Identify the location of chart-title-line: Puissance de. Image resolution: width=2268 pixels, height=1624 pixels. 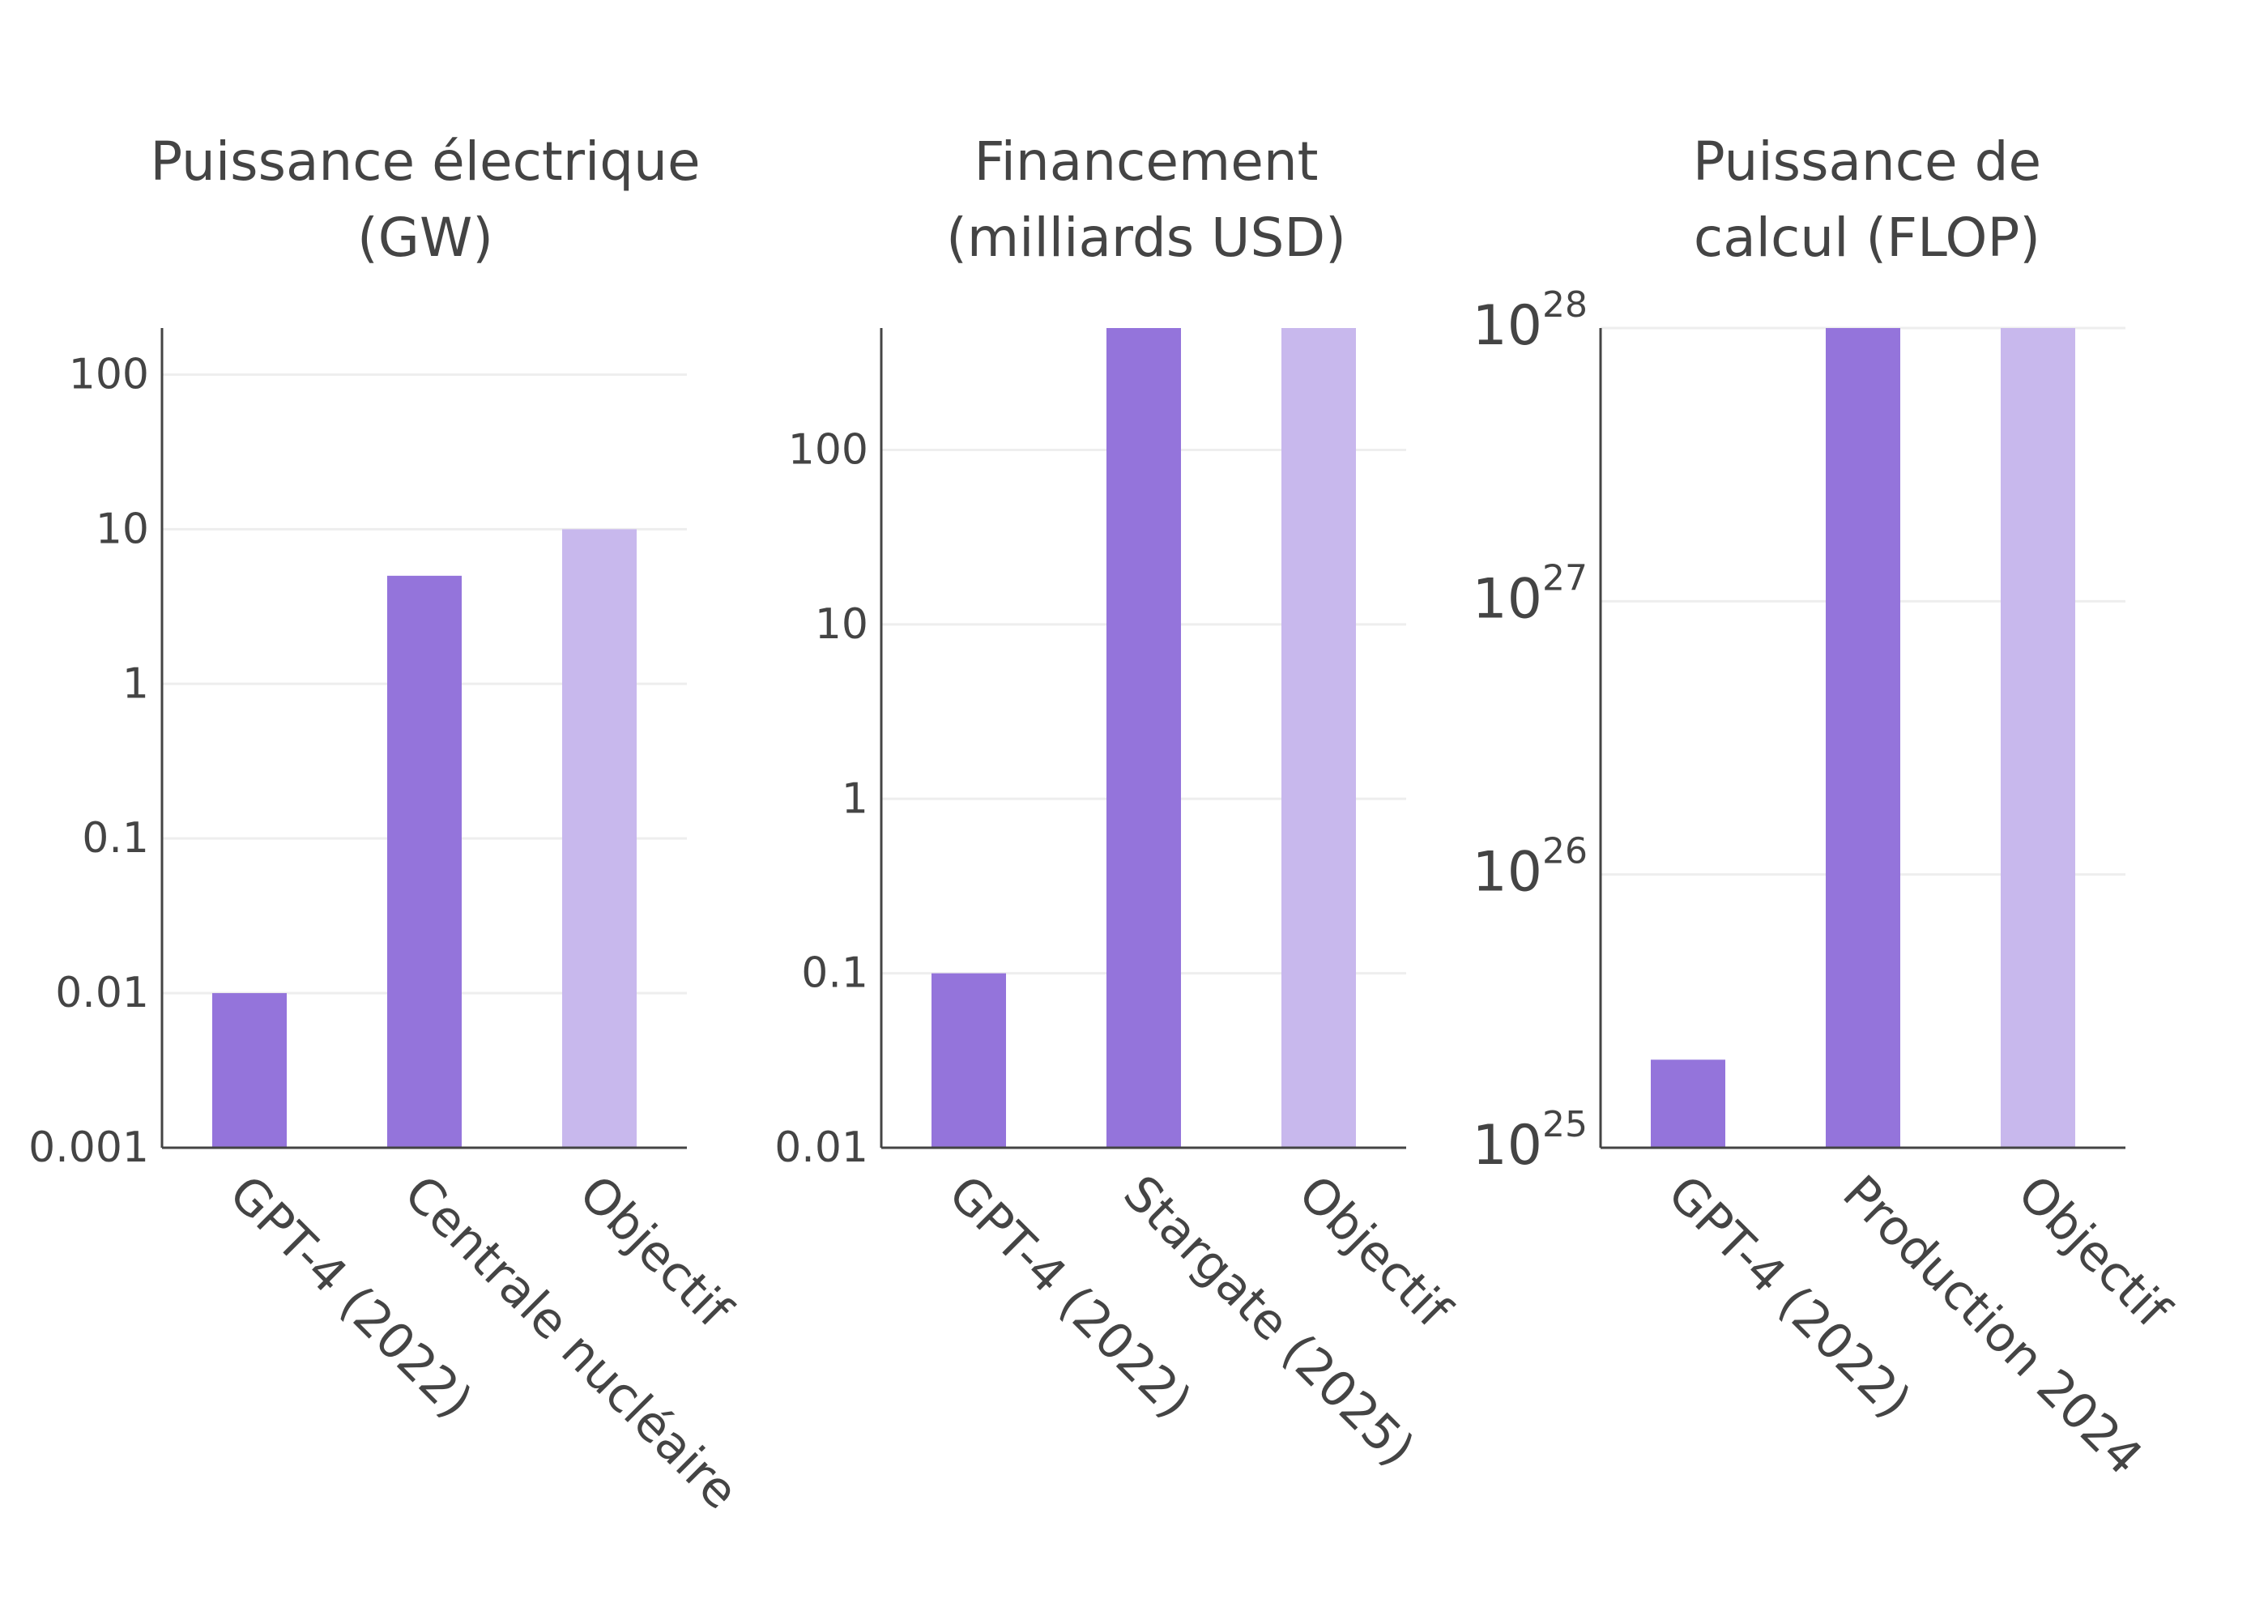
(1867, 161).